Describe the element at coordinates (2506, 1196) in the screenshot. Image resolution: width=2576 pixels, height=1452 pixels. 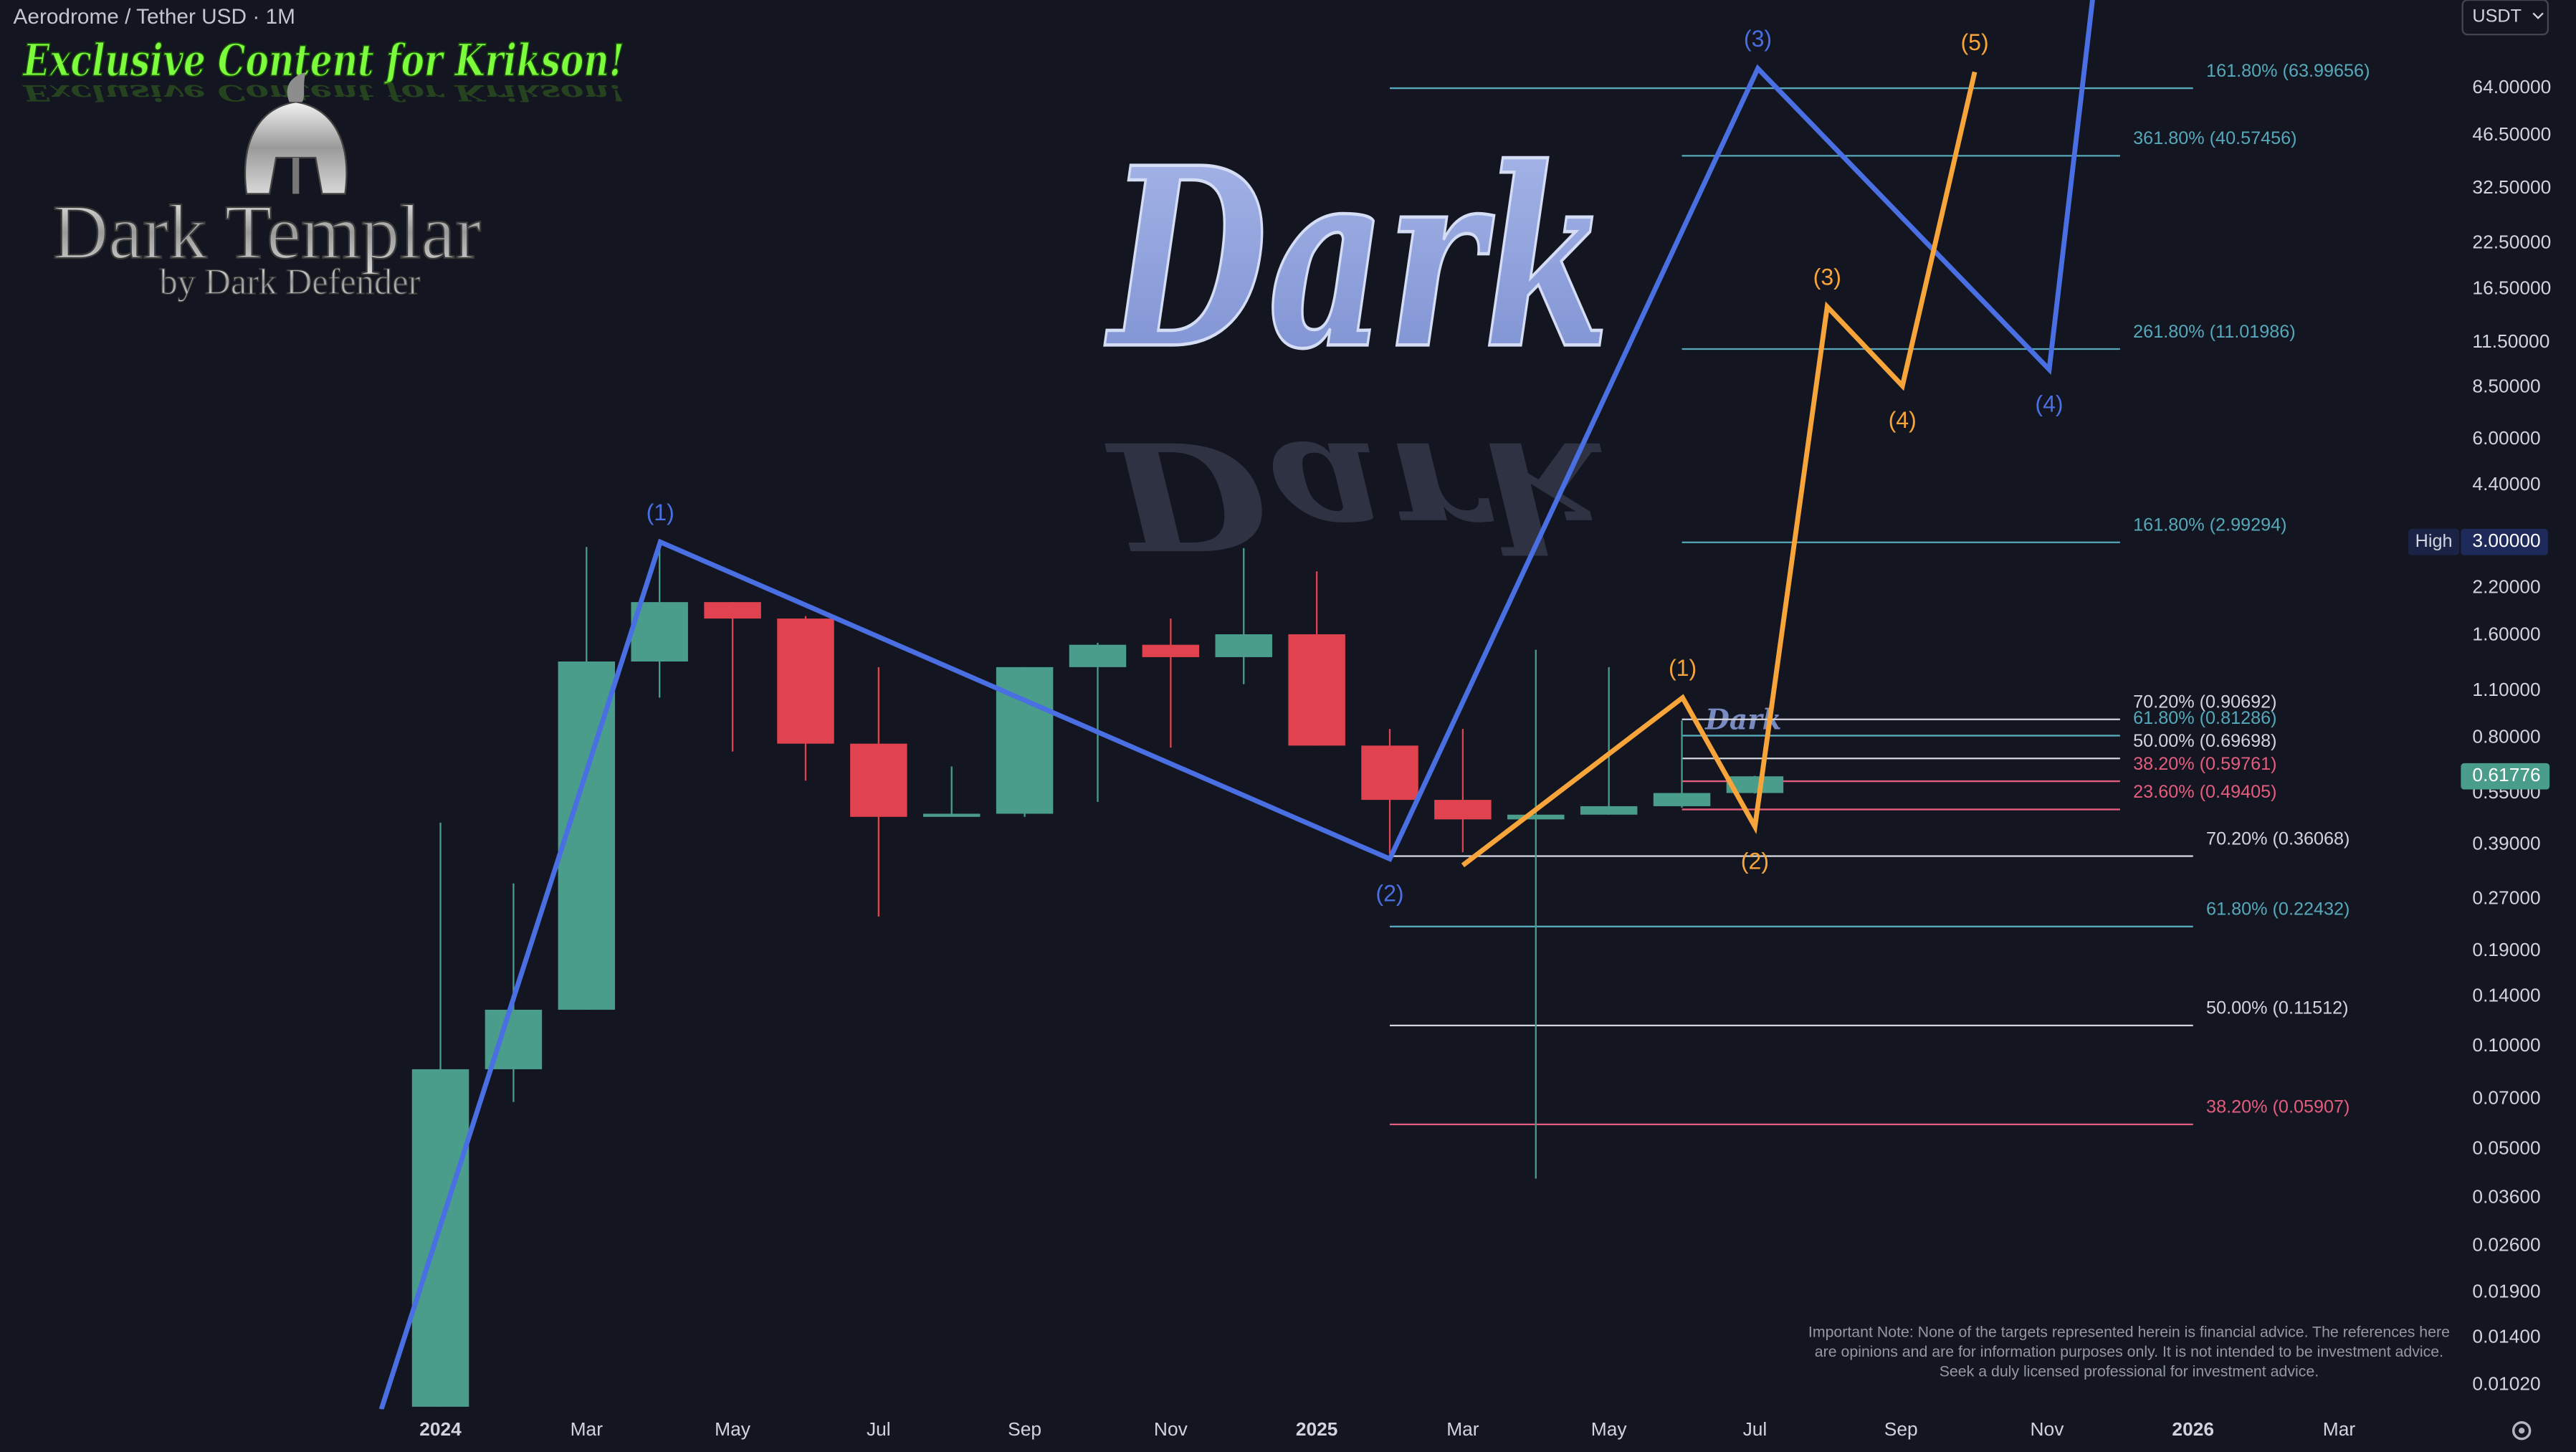
I see `y-tick-label: 0.03600` at that location.